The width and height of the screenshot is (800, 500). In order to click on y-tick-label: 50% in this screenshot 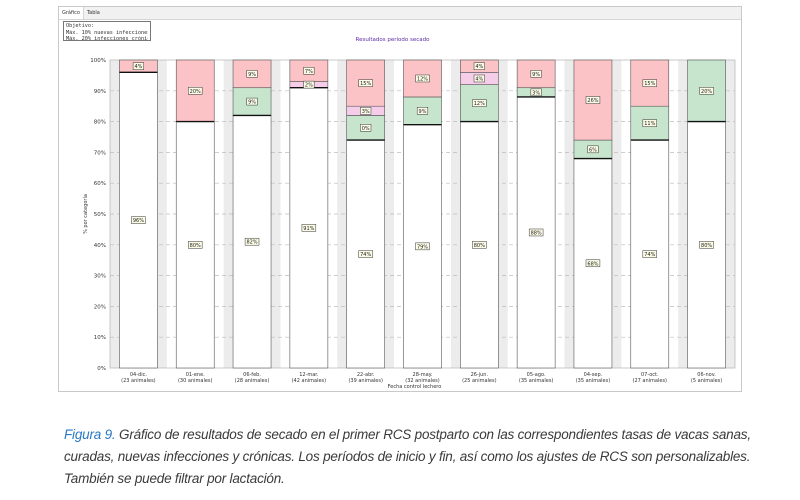, I will do `click(100, 215)`.